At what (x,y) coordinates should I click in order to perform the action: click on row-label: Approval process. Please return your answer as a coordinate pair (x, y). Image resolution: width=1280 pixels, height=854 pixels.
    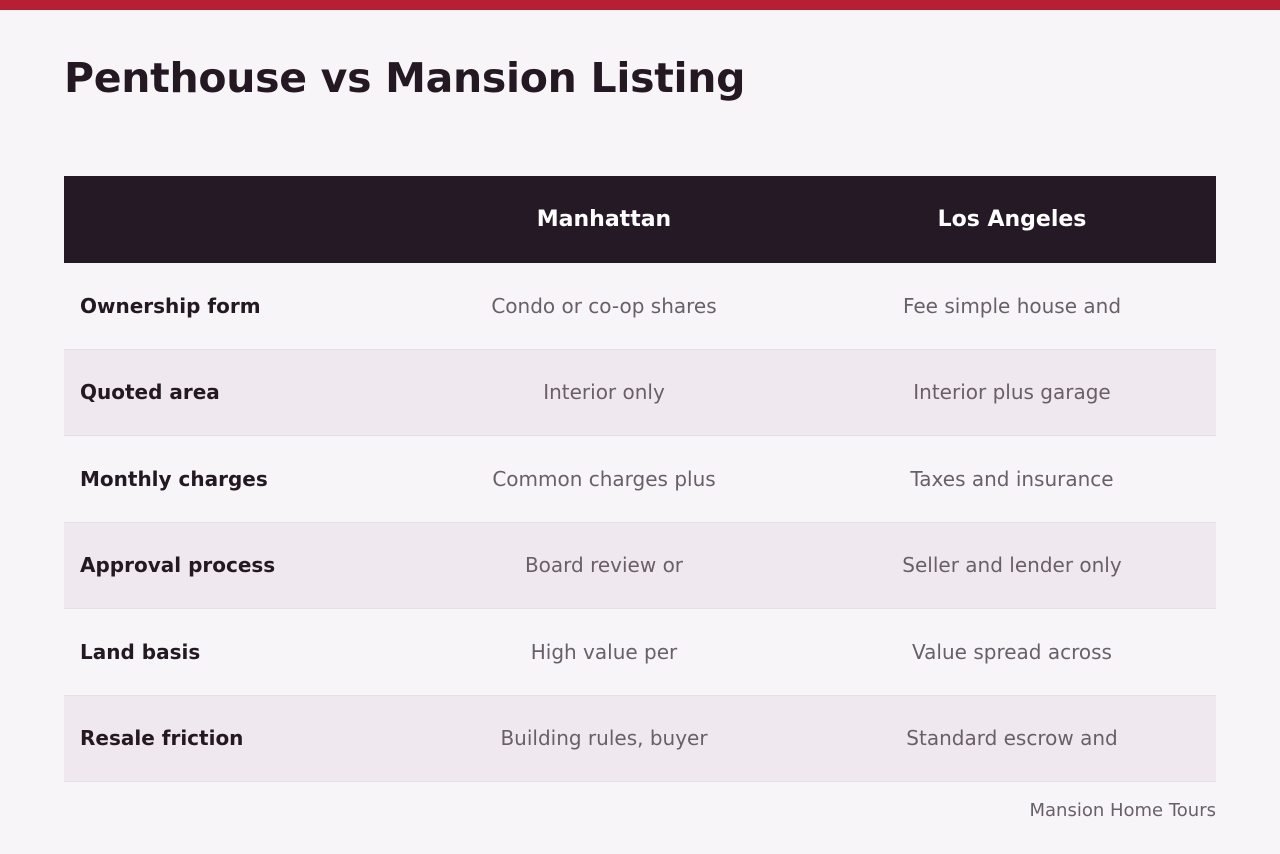
    Looking at the image, I should click on (178, 565).